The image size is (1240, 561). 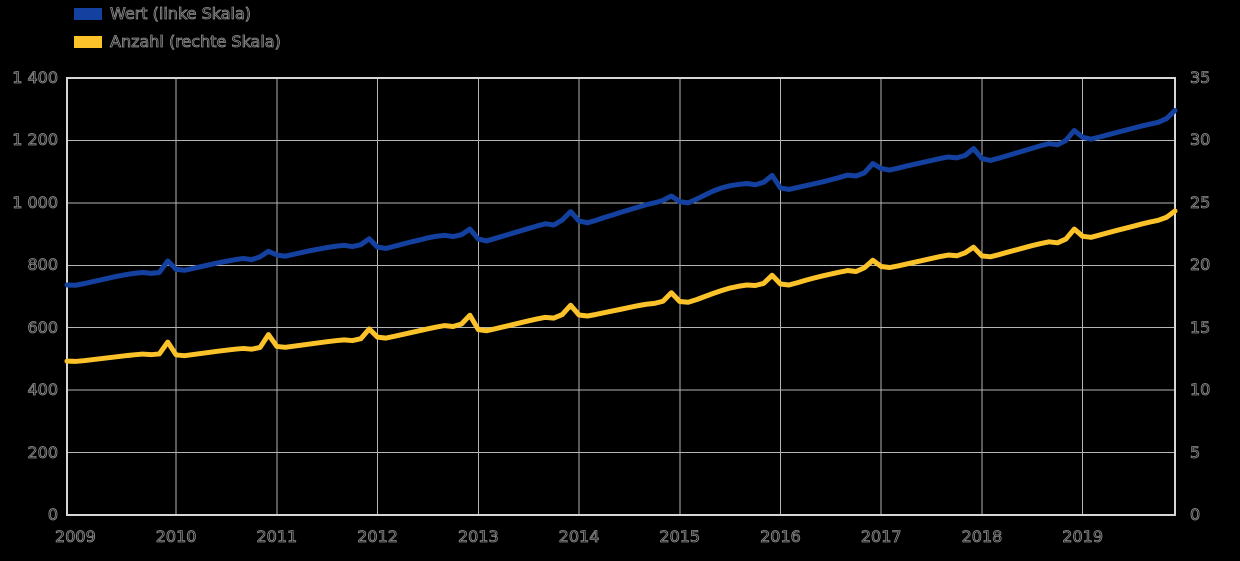 What do you see at coordinates (88, 42) in the screenshot?
I see `legend-swatch-anzahl` at bounding box center [88, 42].